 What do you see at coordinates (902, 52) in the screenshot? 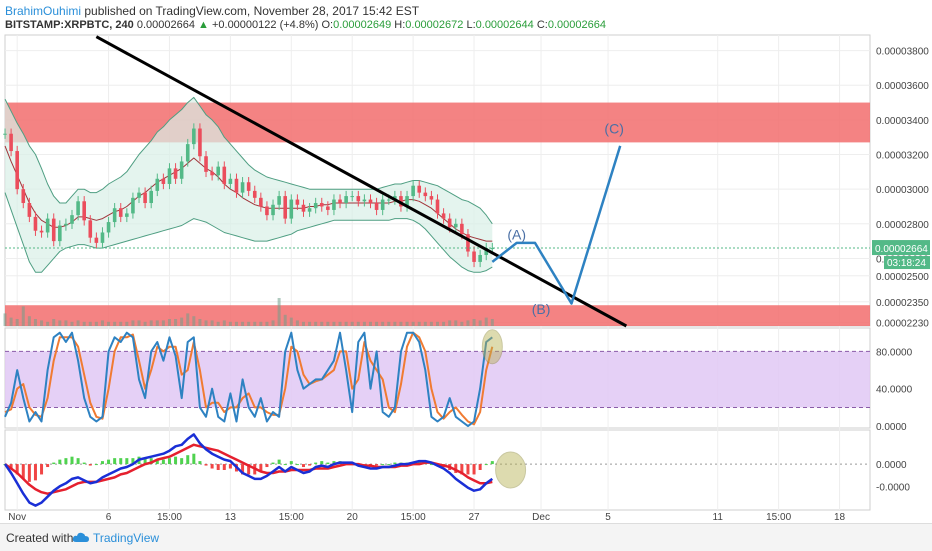
I see `price-tick-label: 0.00003800` at bounding box center [902, 52].